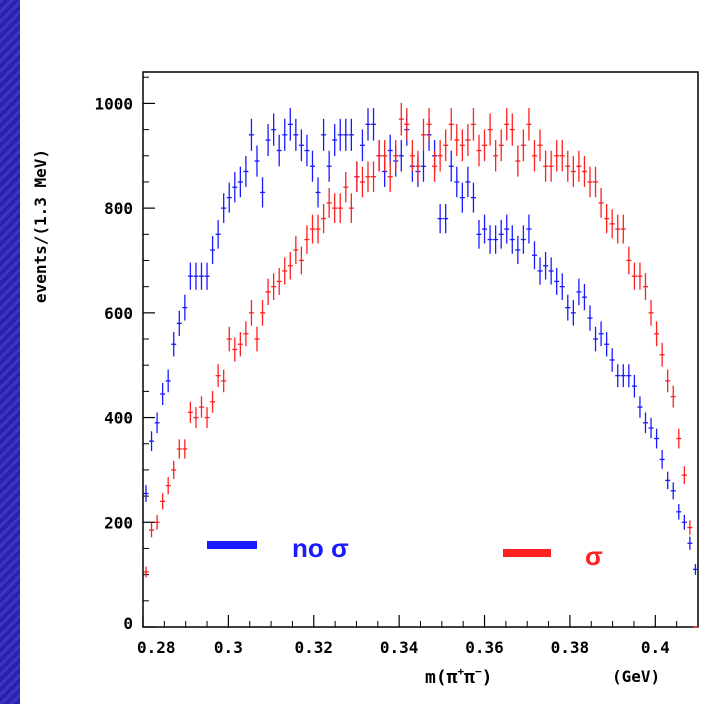 This screenshot has height=704, width=726. Describe the element at coordinates (636, 676) in the screenshot. I see `x-axis-unit: (GeV)` at that location.